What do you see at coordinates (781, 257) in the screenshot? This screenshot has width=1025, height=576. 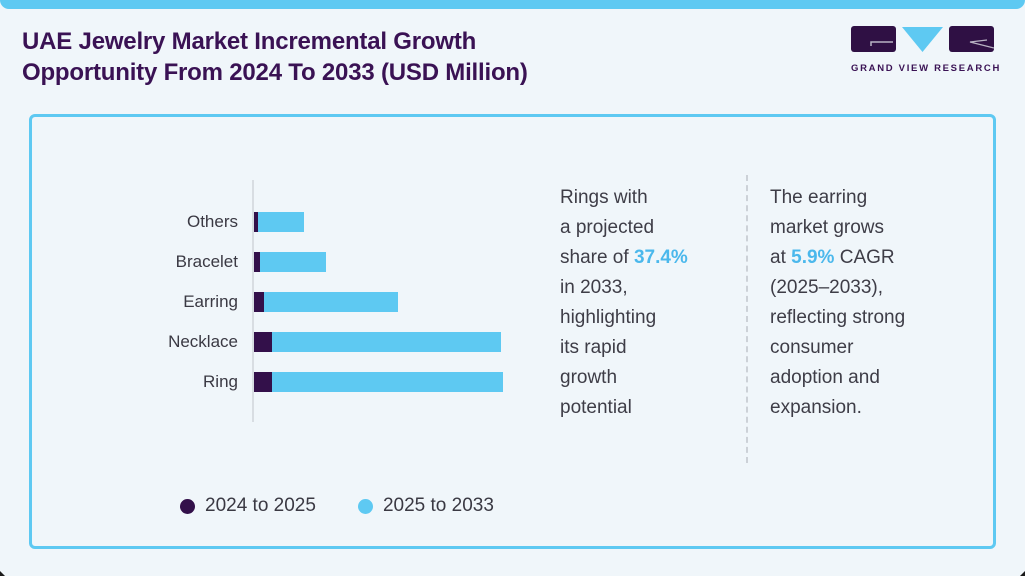 I see `annotation-text: at` at bounding box center [781, 257].